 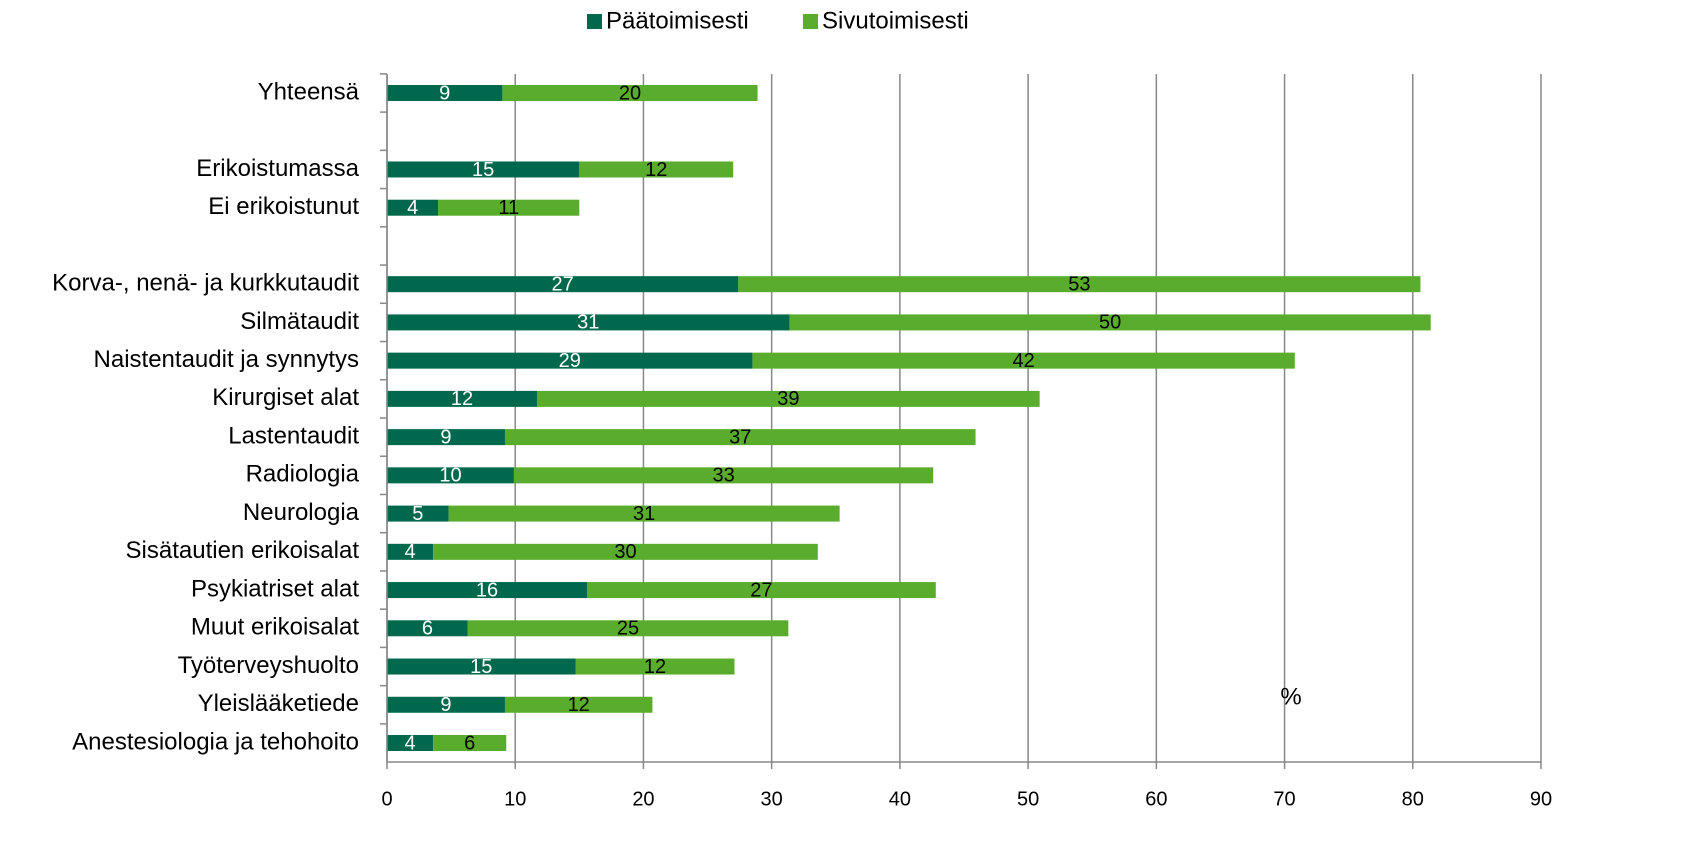 I want to click on y-tick-label: Työterveyshuolto, so click(x=268, y=665).